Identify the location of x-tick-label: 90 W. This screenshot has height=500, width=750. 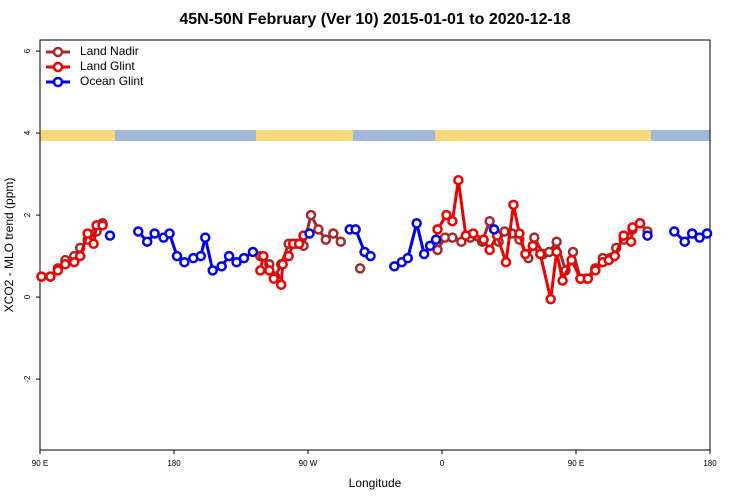
(308, 463).